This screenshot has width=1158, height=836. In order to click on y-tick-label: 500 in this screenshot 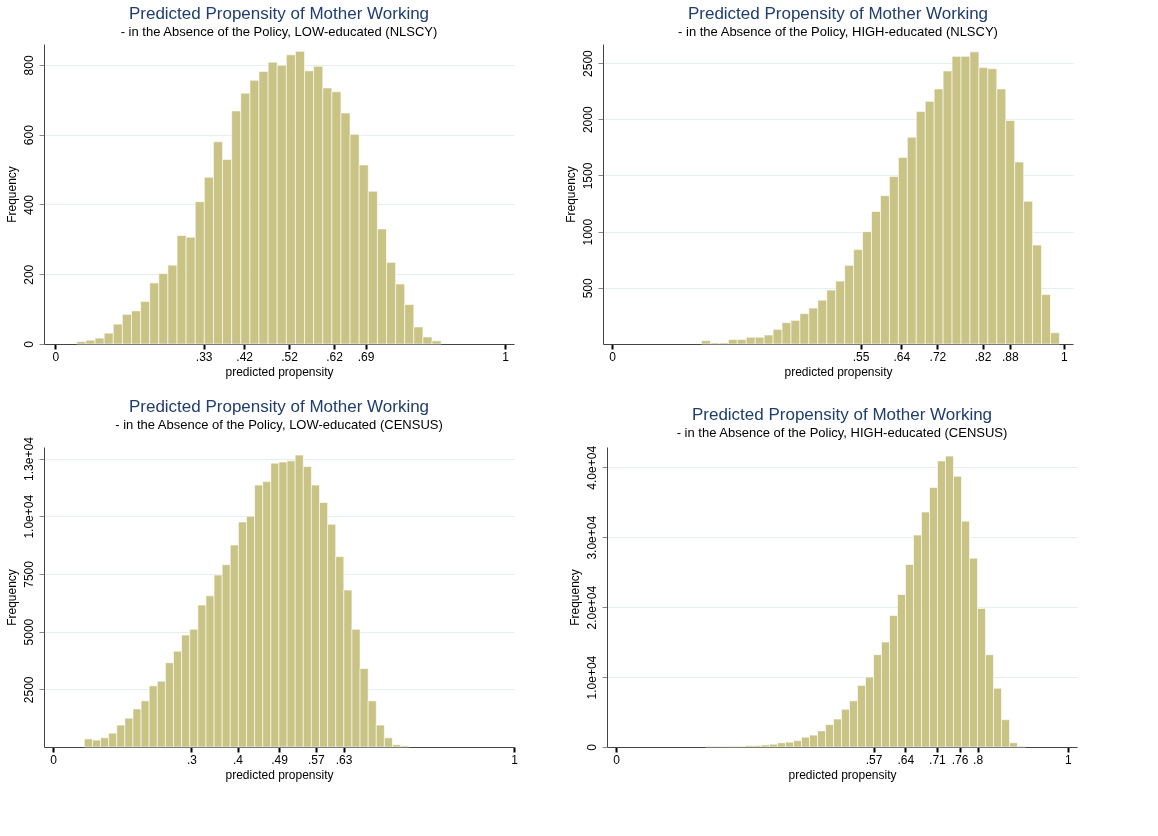, I will do `click(587, 288)`.